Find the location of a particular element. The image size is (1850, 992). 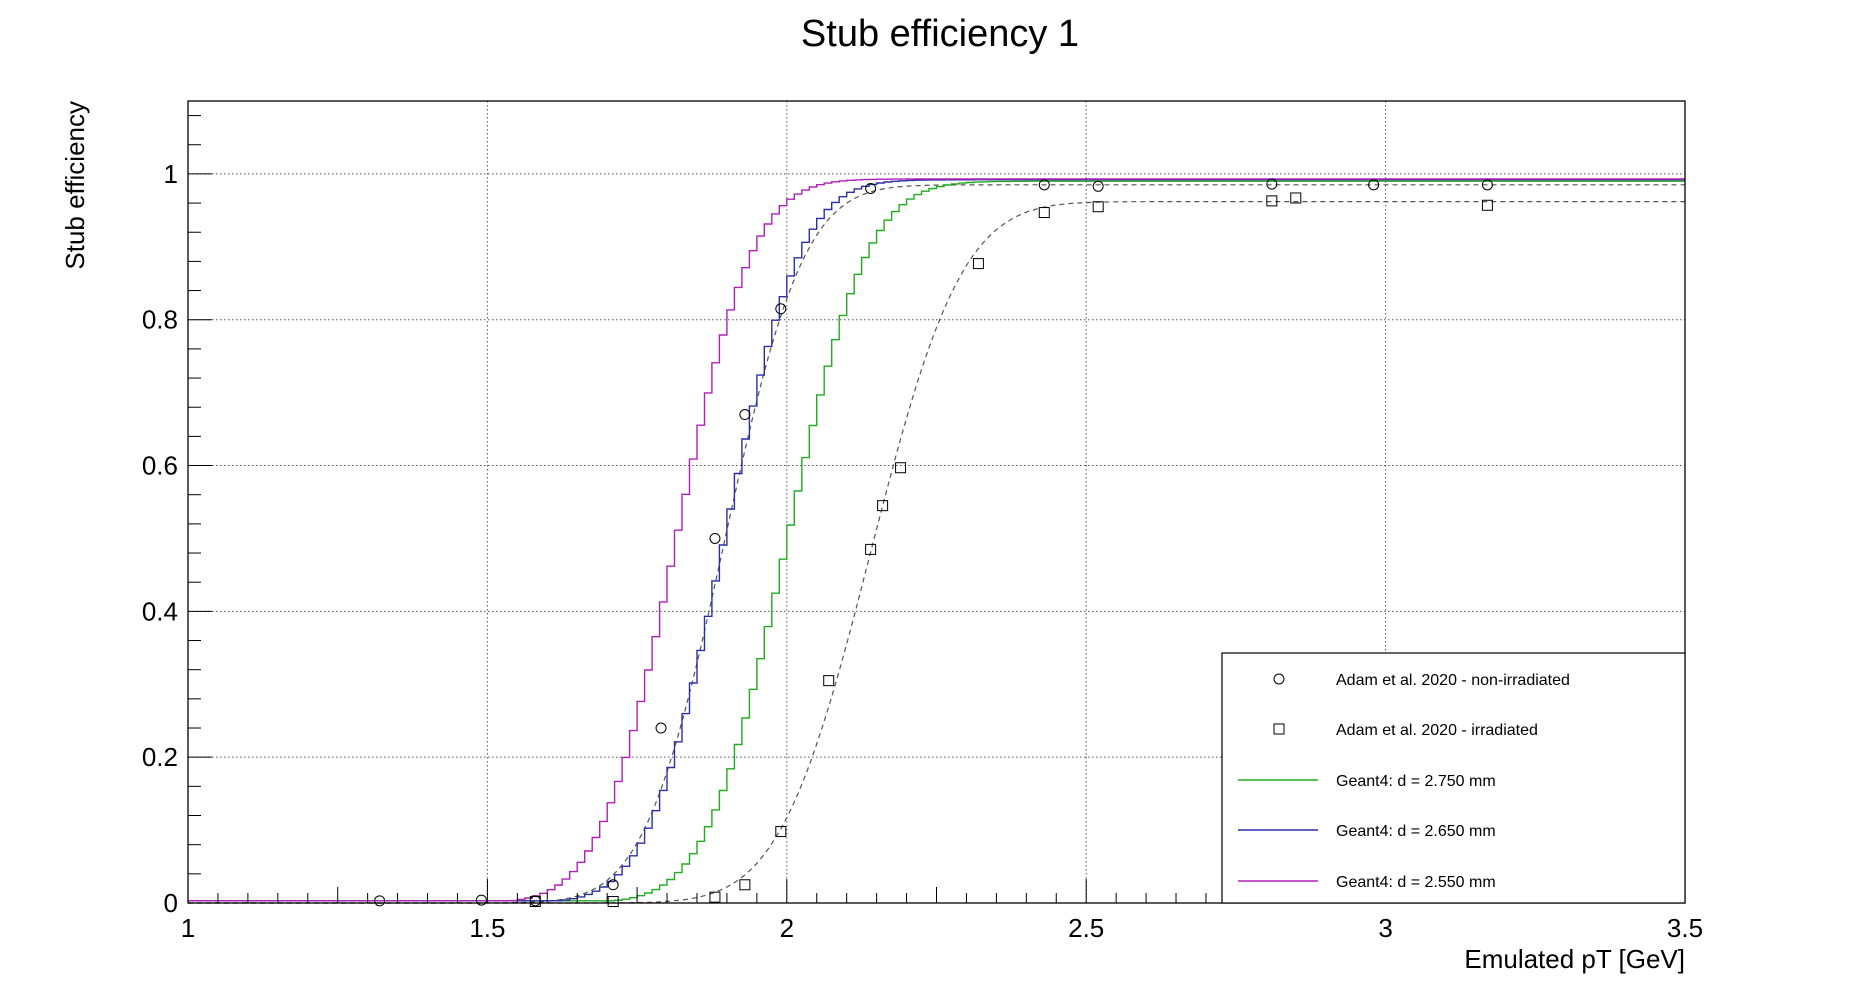

x-tick-label: 2.5 is located at coordinates (1086, 928).